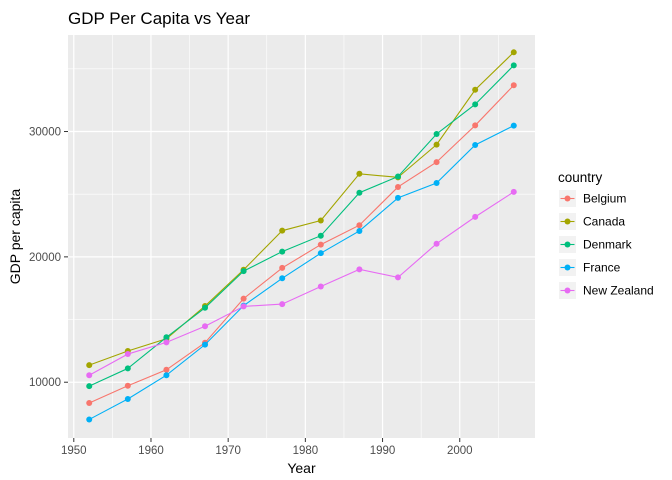 The height and width of the screenshot is (480, 672). Describe the element at coordinates (602, 268) in the screenshot. I see `legend-label: France` at that location.